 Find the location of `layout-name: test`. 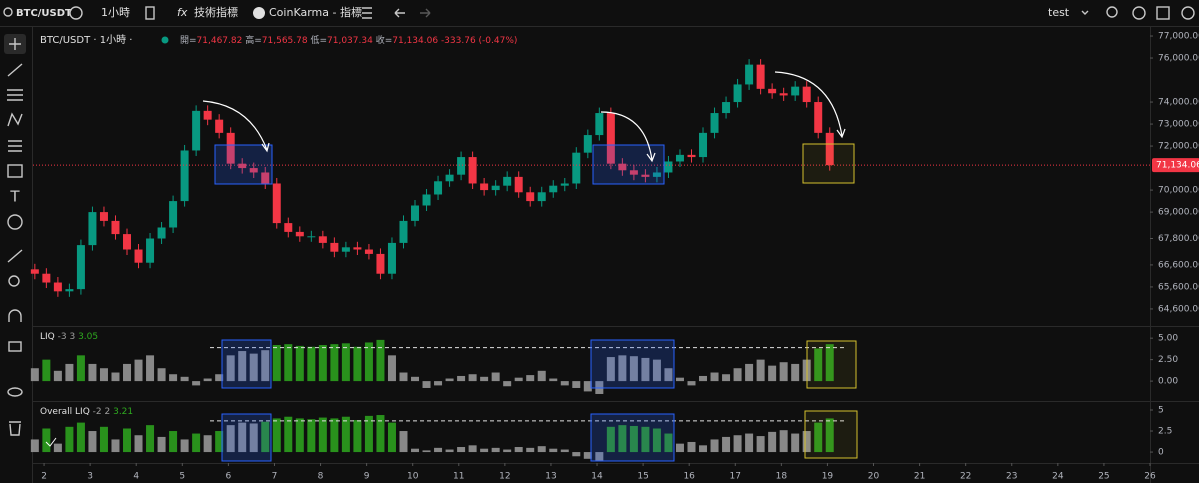

layout-name: test is located at coordinates (1059, 12).